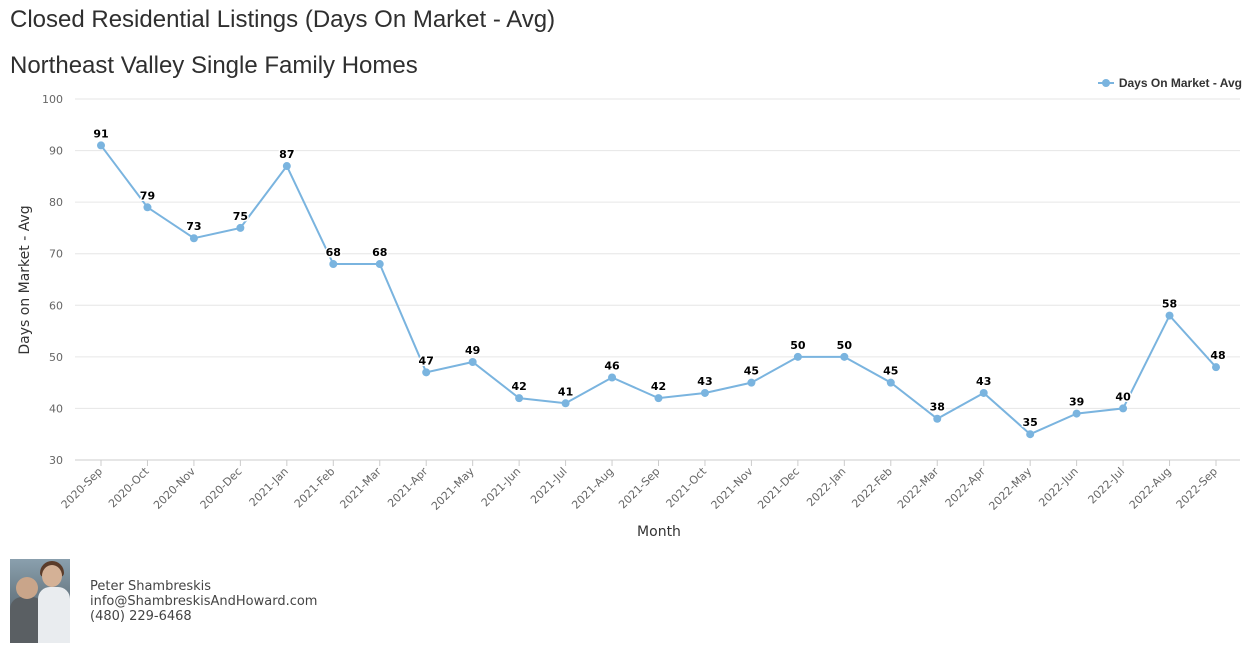 This screenshot has width=1250, height=669. Describe the element at coordinates (100, 133) in the screenshot. I see `data-label: 91` at that location.